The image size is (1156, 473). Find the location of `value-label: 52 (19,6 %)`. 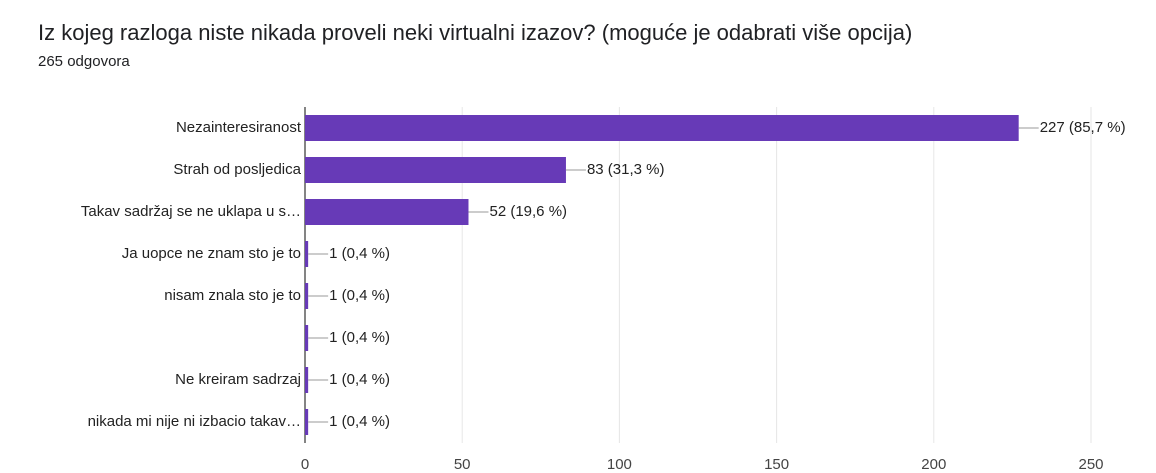

value-label: 52 (19,6 %) is located at coordinates (528, 211).